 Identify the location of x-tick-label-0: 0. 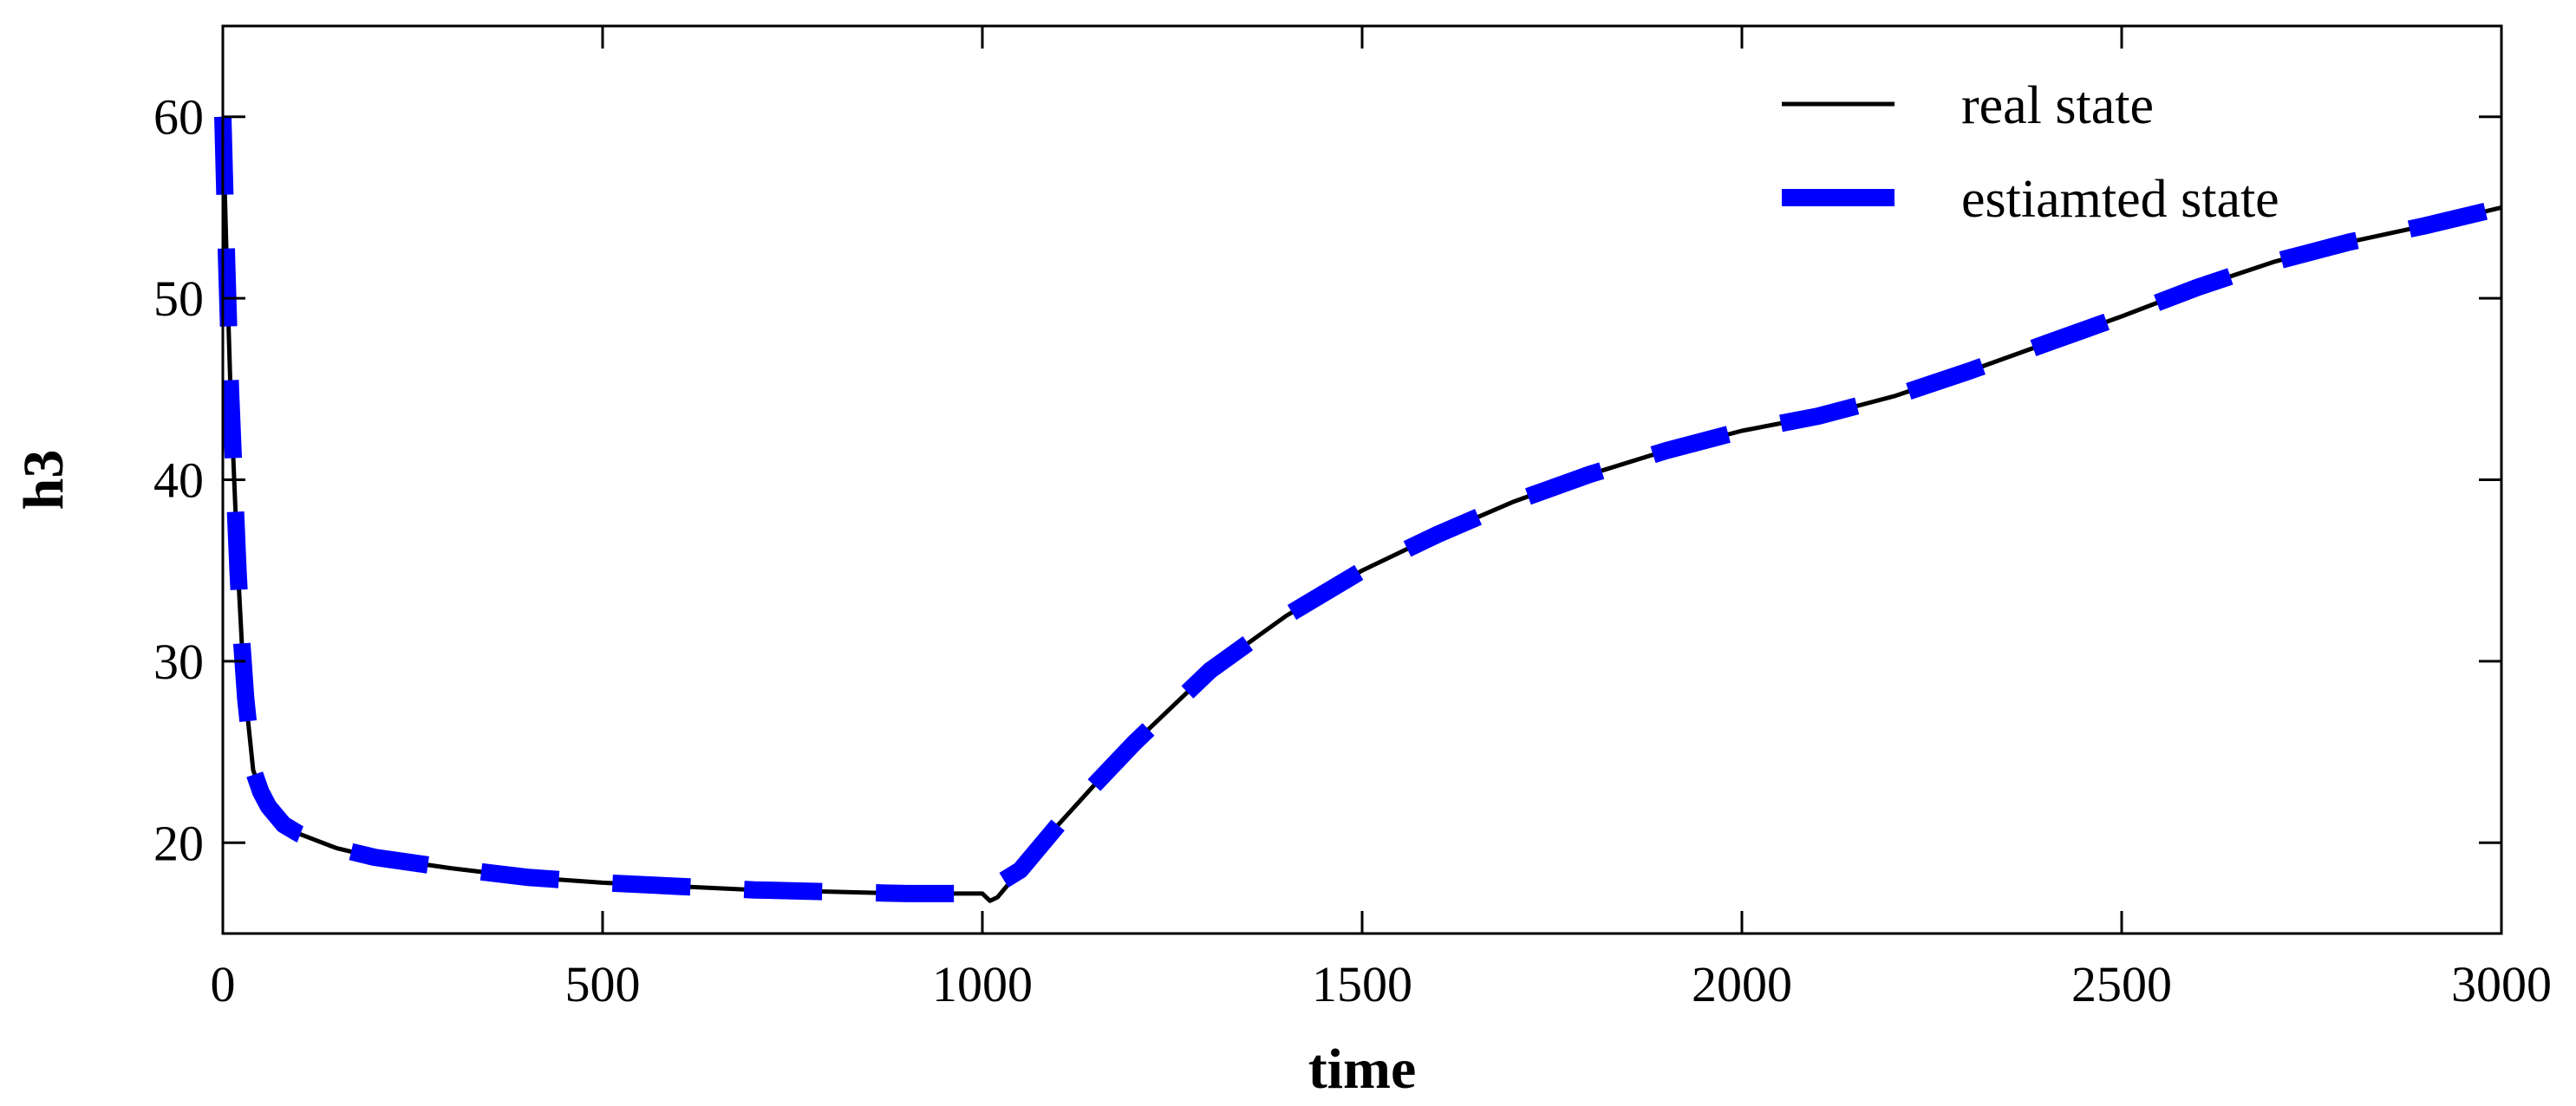
(224, 984).